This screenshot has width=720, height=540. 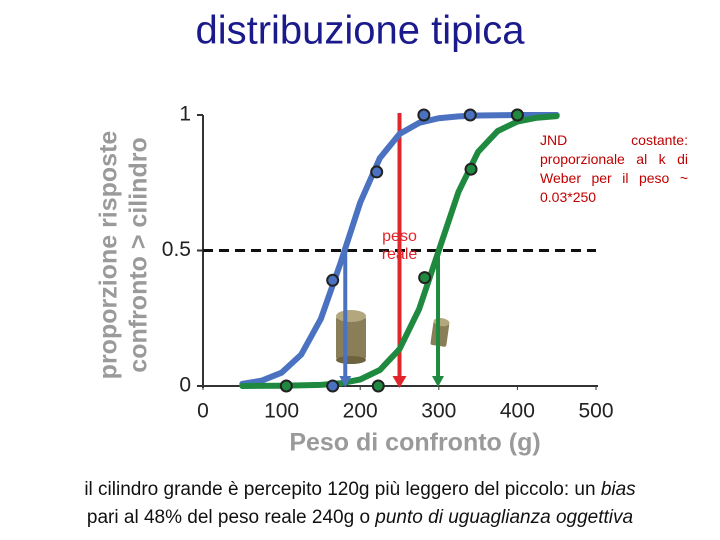 What do you see at coordinates (176, 249) in the screenshot?
I see `y-tick-label: 0.5` at bounding box center [176, 249].